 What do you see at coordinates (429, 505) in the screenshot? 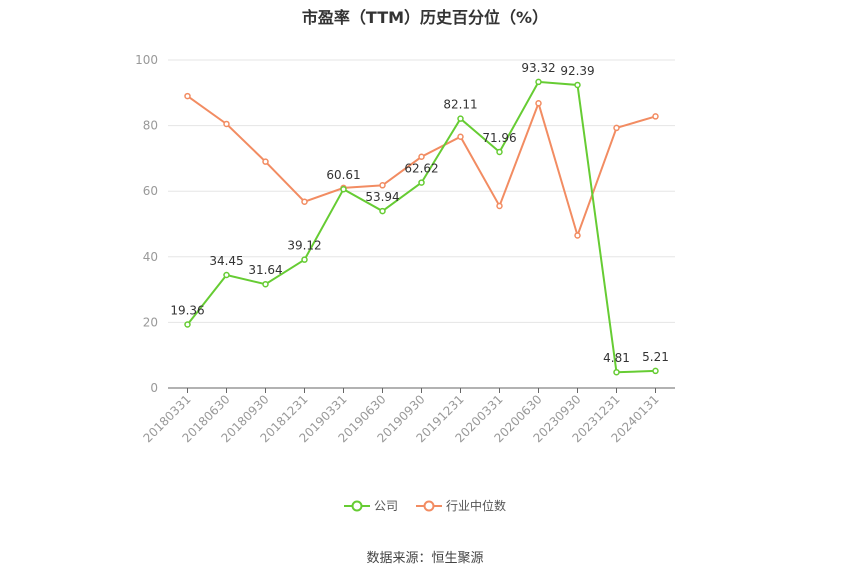
I see `legend-industry-marker` at bounding box center [429, 505].